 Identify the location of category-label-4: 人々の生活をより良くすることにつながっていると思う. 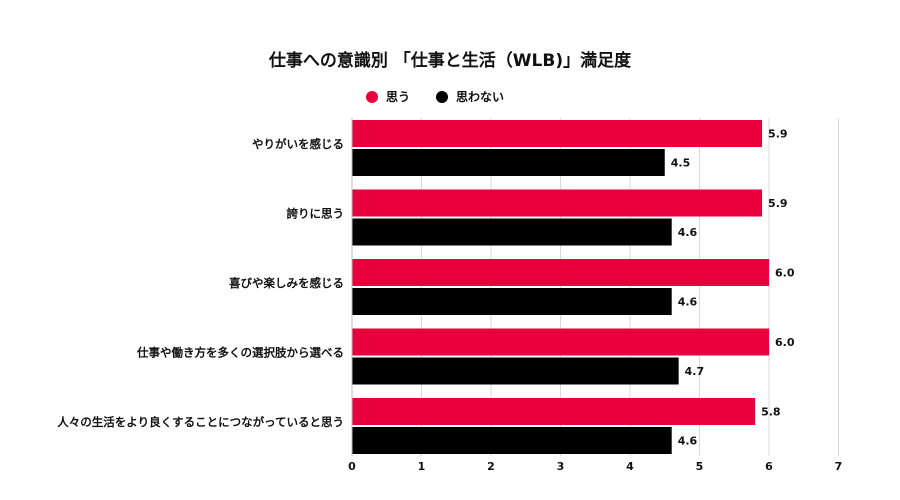
(200, 422).